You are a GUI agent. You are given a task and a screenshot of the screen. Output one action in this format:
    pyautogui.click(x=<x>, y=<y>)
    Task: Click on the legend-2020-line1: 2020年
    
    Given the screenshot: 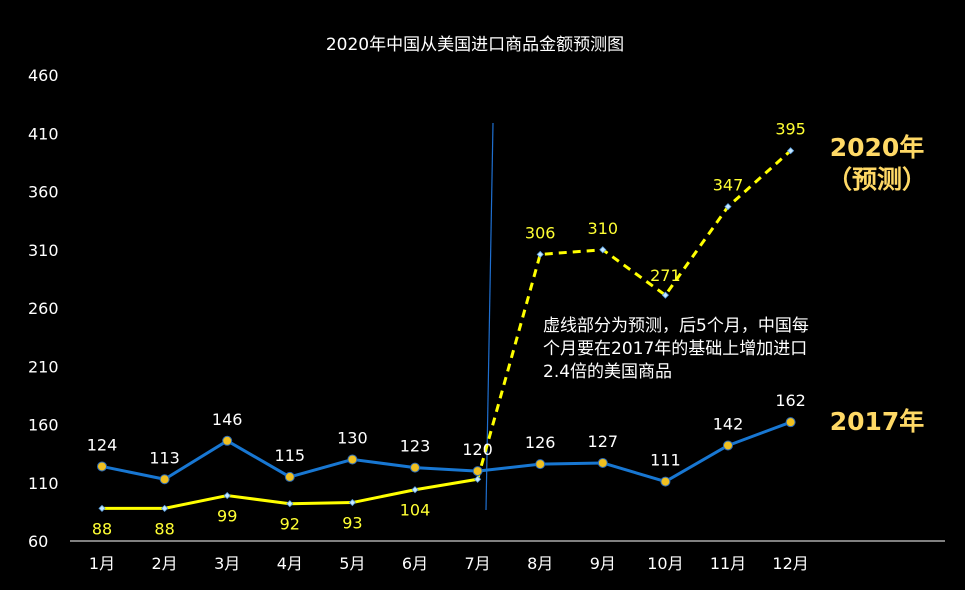 What is the action you would take?
    pyautogui.click(x=877, y=147)
    